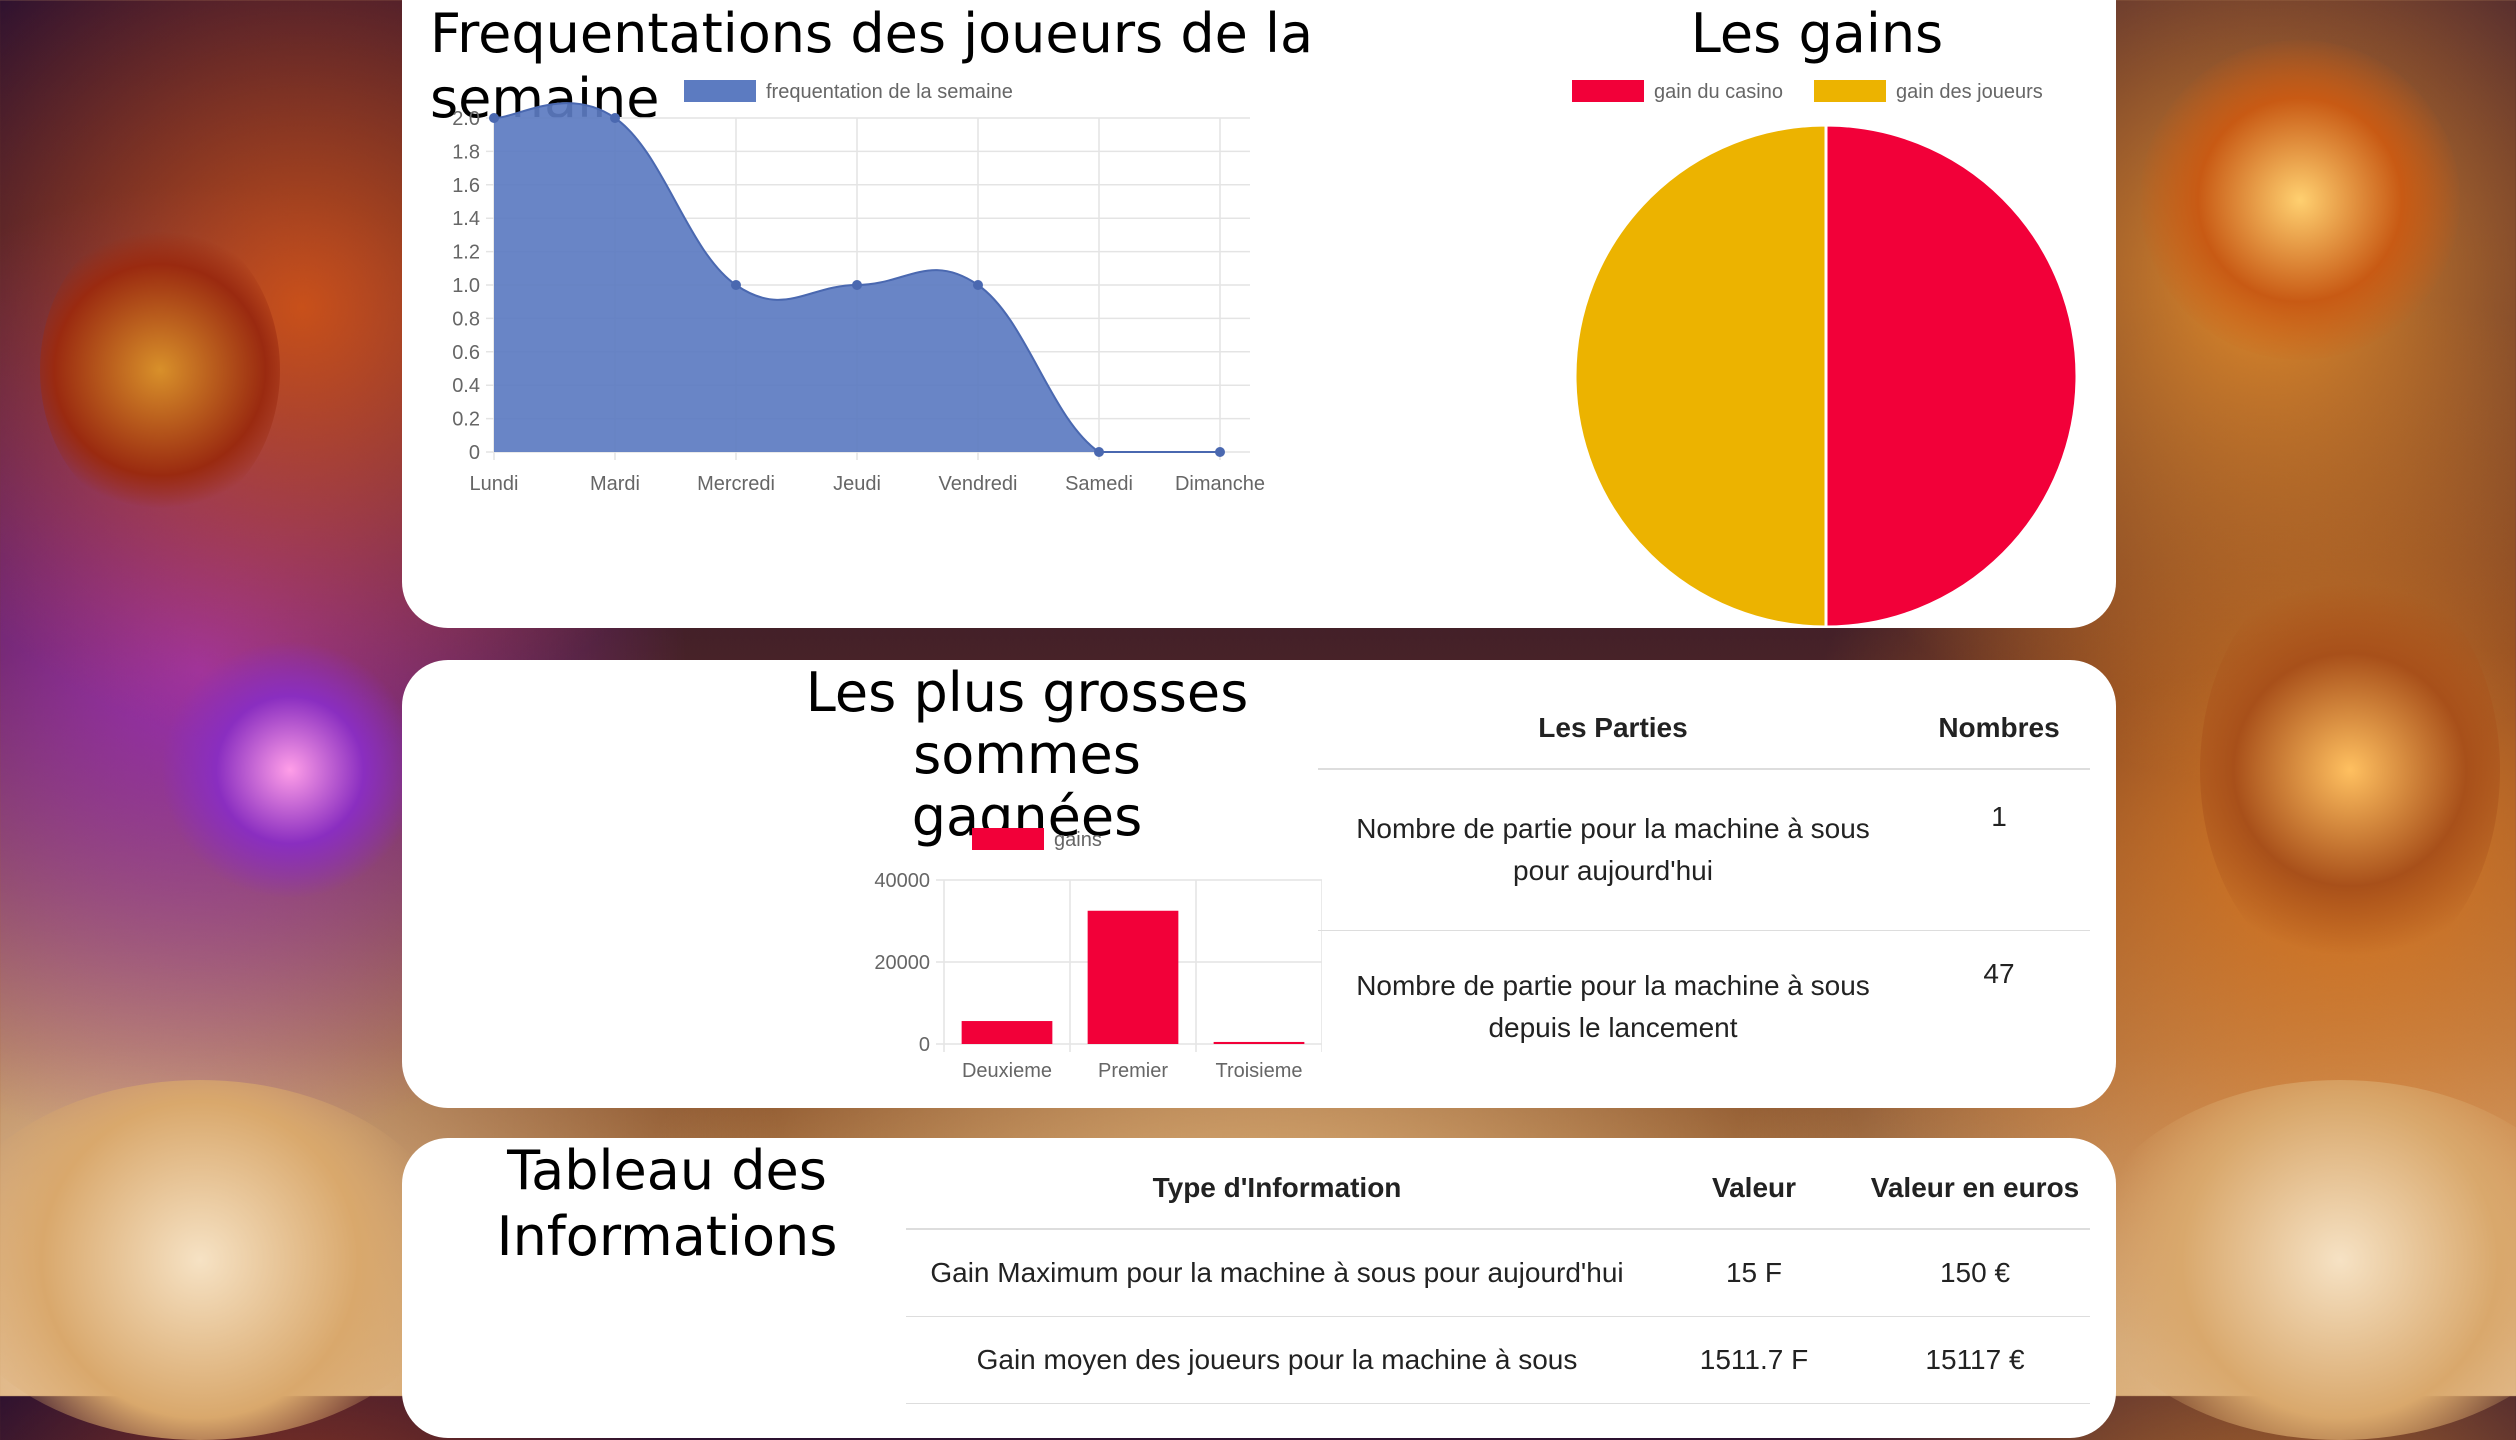 The width and height of the screenshot is (2516, 1440). What do you see at coordinates (857, 484) in the screenshot?
I see `weekly-x-tick-label: Jeudi` at bounding box center [857, 484].